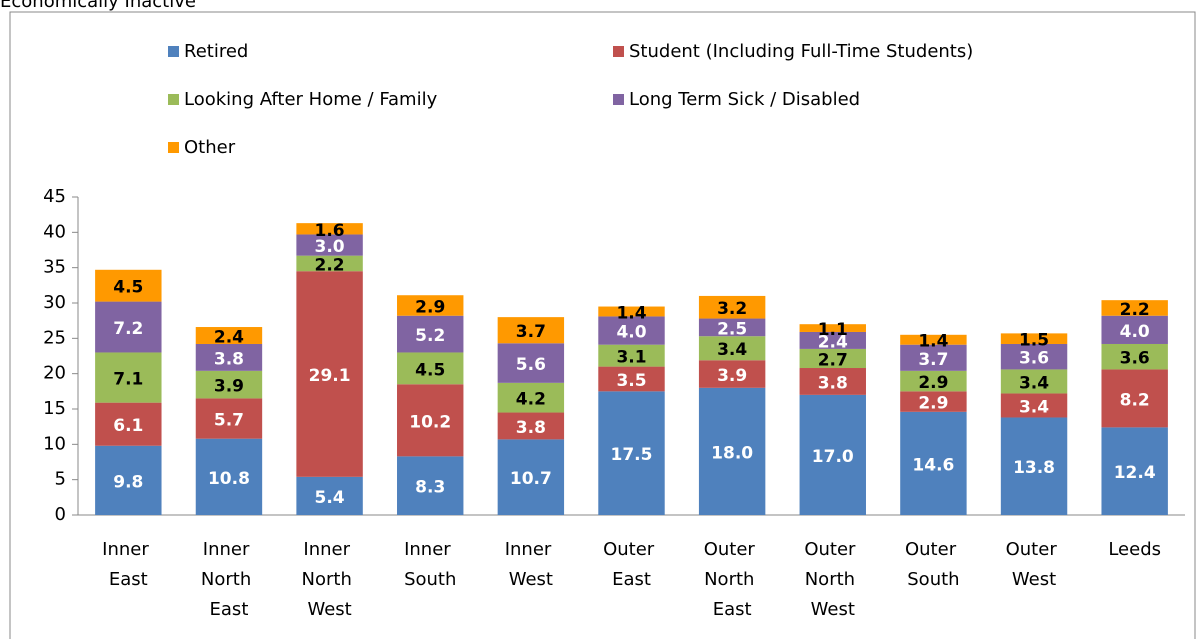  I want to click on data-label: 10.2, so click(430, 422).